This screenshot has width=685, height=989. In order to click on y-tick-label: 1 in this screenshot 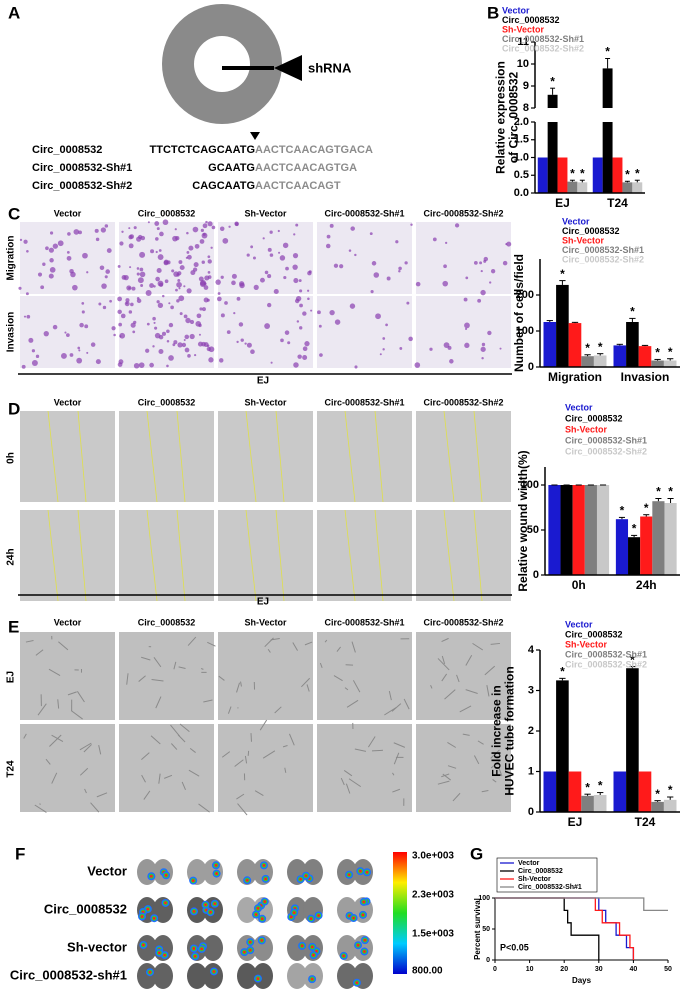, I will do `click(531, 771)`.